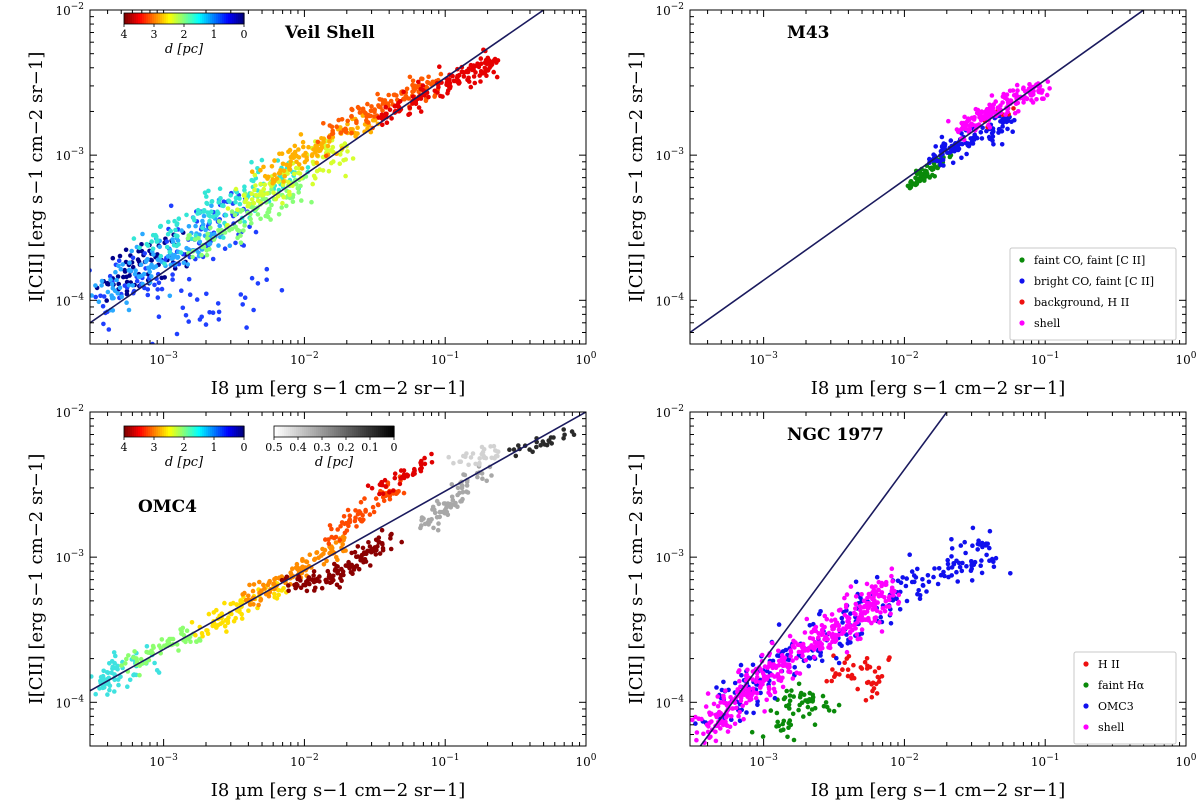 The width and height of the screenshot is (1200, 809). I want to click on panel-title: OMC4, so click(167, 507).